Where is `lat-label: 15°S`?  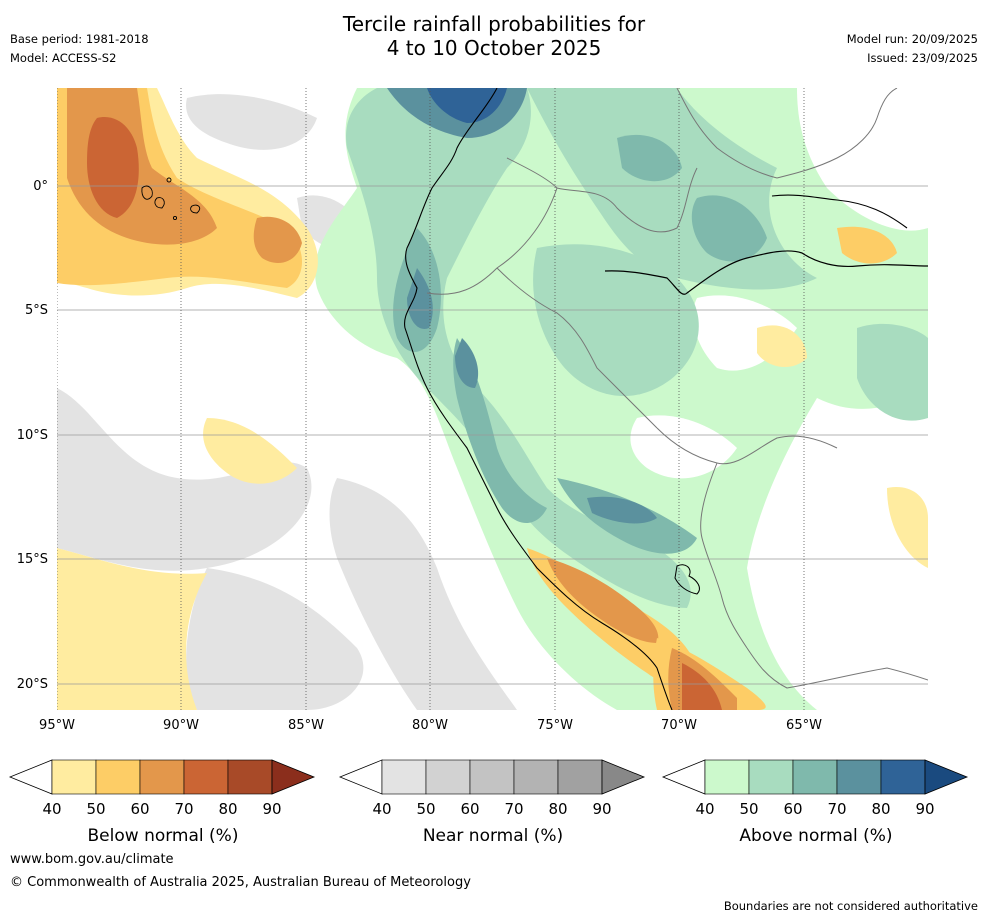 lat-label: 15°S is located at coordinates (32, 559).